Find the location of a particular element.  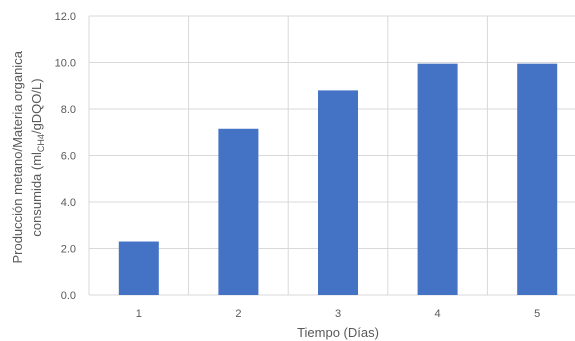

y-tick-labels: 0.0 2.0 4.0 6.0 8.0 10.0 12.0 is located at coordinates (65, 156).